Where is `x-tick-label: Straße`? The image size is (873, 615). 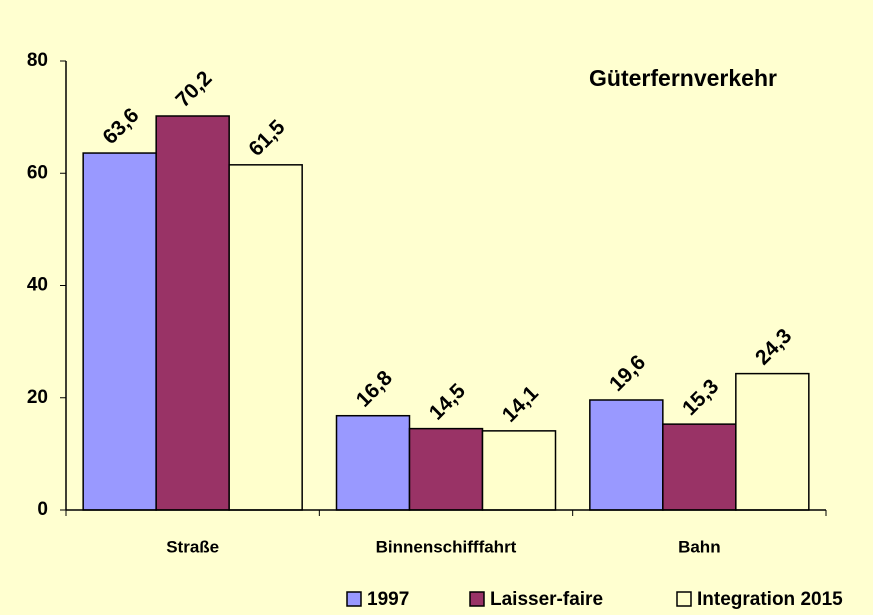 x-tick-label: Straße is located at coordinates (192, 546).